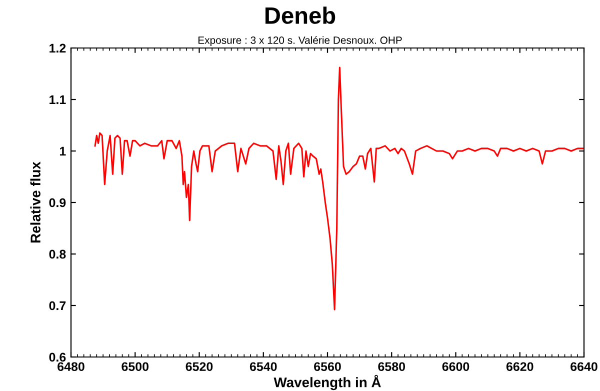 The height and width of the screenshot is (391, 600). I want to click on y-tick-label: 1.1, so click(58, 99).